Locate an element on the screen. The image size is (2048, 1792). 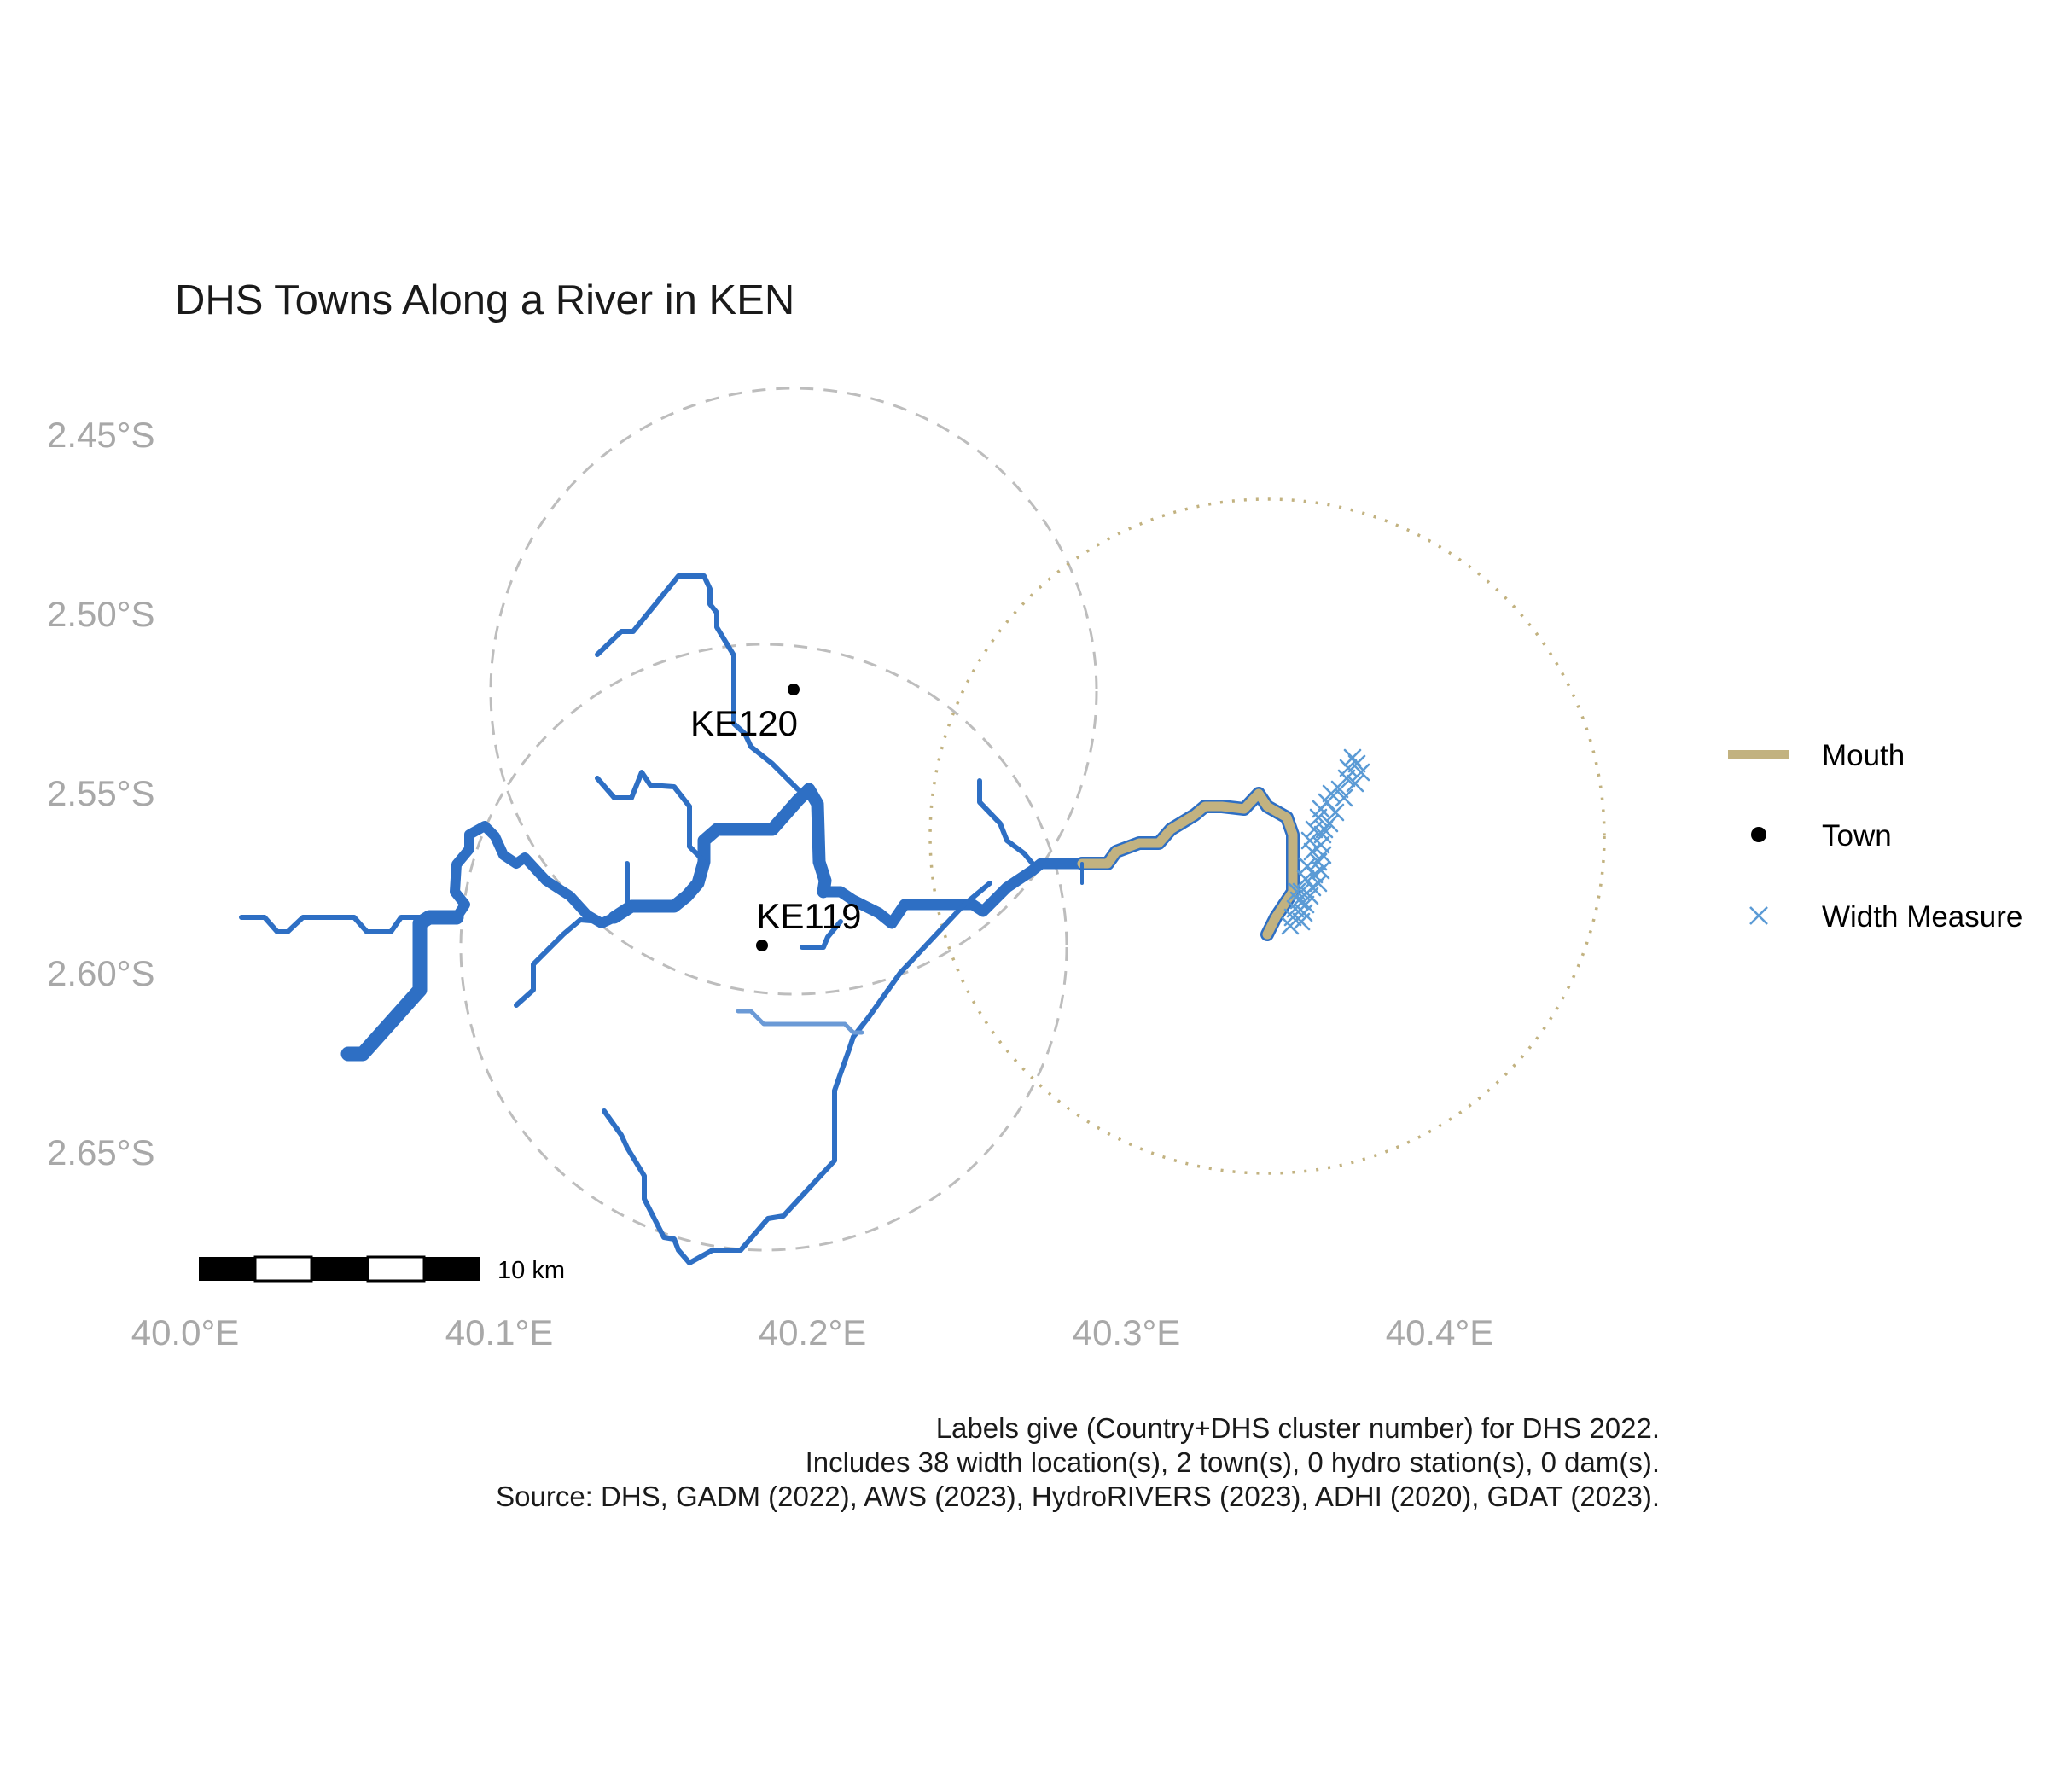
x-tick-label: 40.4°E is located at coordinates (1440, 1332).